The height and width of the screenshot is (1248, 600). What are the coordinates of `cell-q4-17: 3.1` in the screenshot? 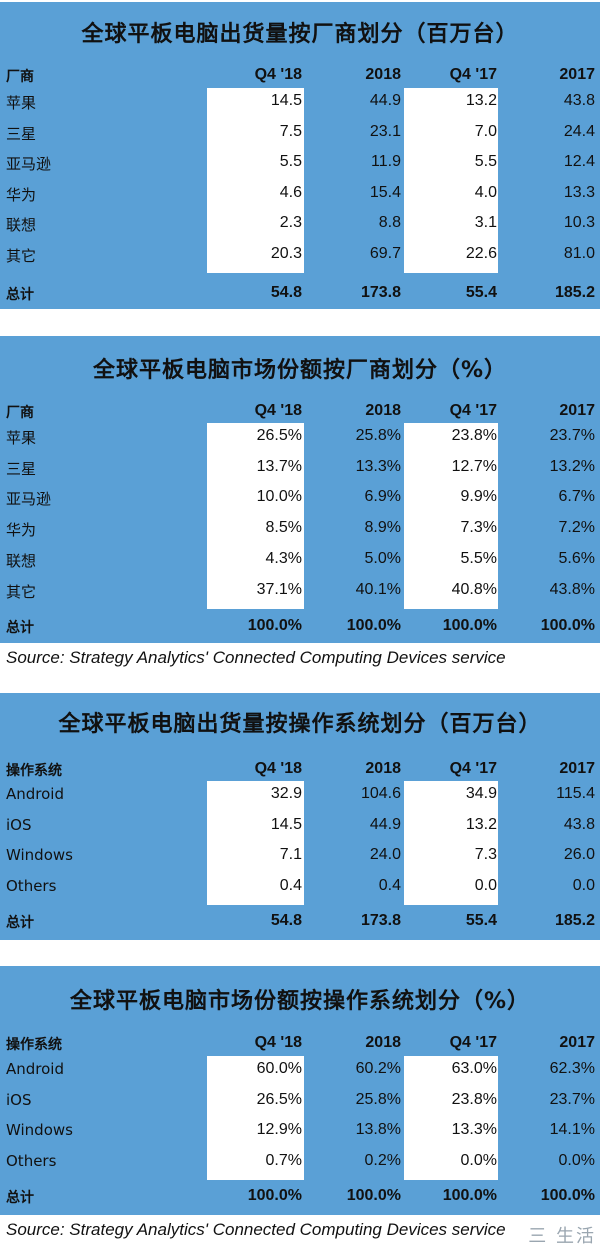 It's located at (485, 222).